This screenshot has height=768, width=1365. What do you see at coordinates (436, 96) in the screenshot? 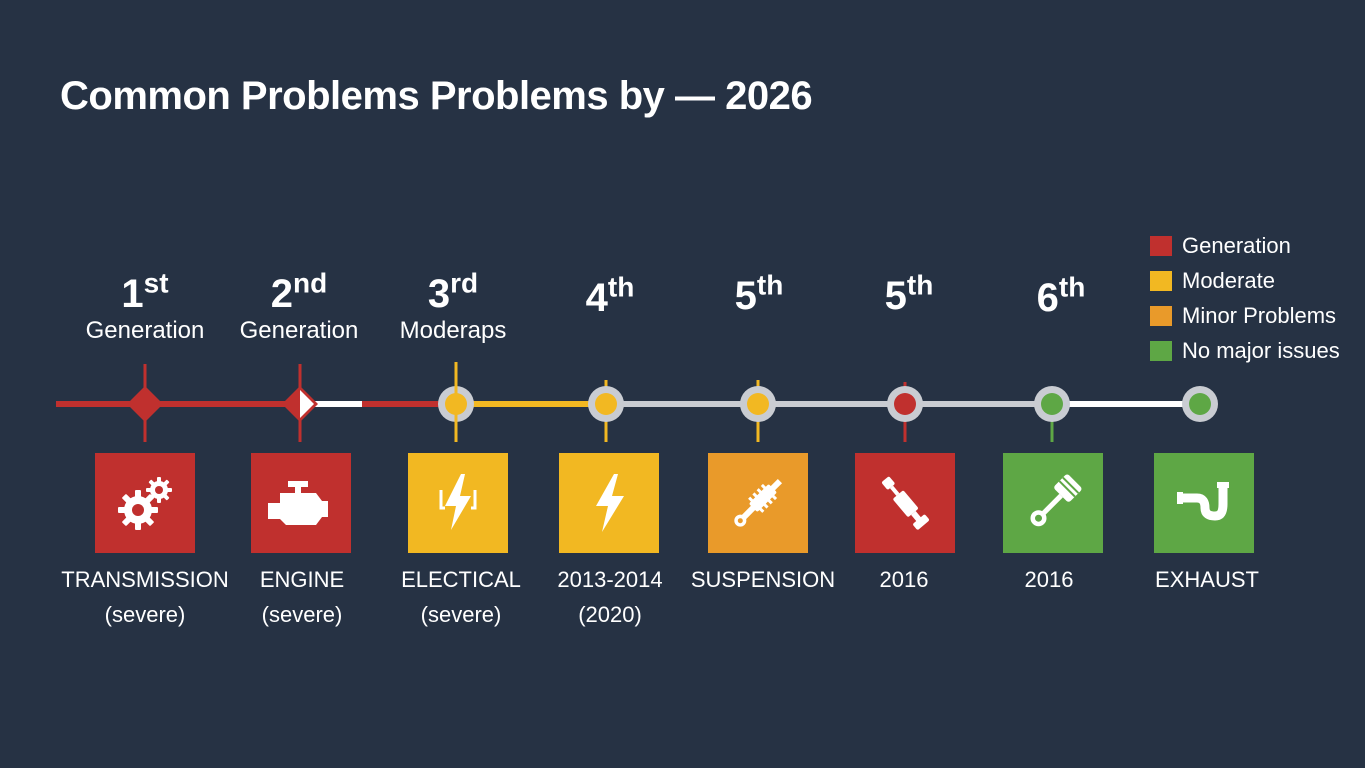
I see `page-title: Common Problems Problems by — 2026` at bounding box center [436, 96].